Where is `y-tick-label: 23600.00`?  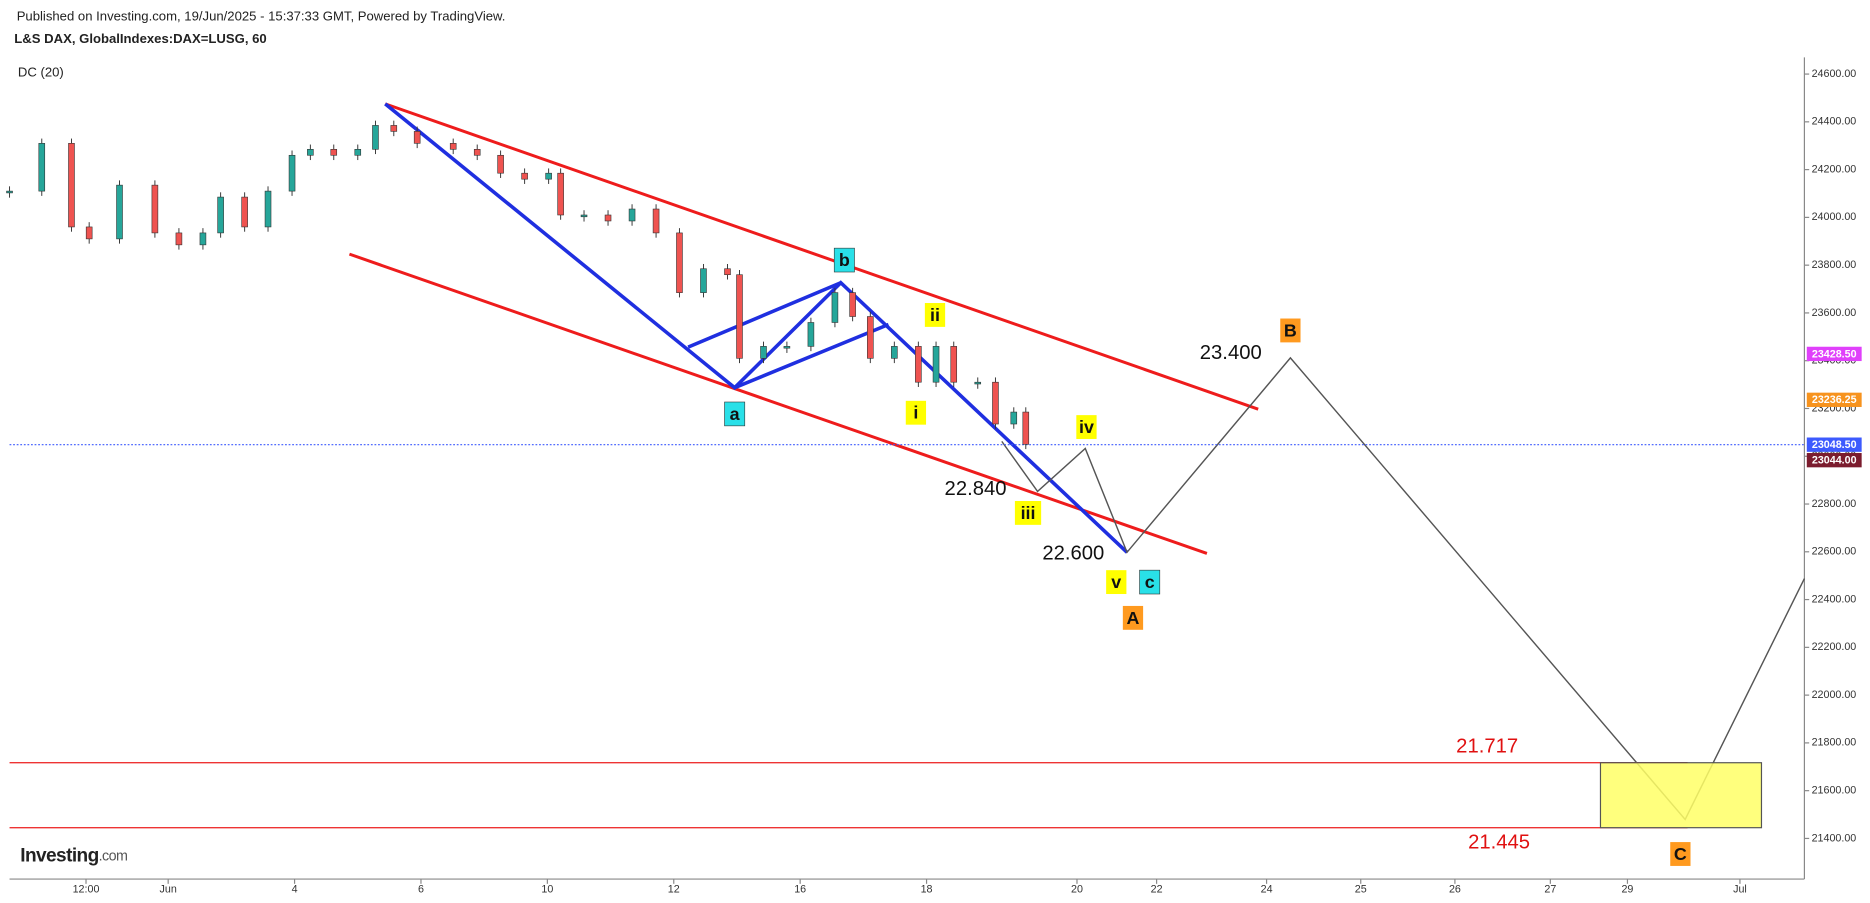
y-tick-label: 23600.00 is located at coordinates (1834, 313).